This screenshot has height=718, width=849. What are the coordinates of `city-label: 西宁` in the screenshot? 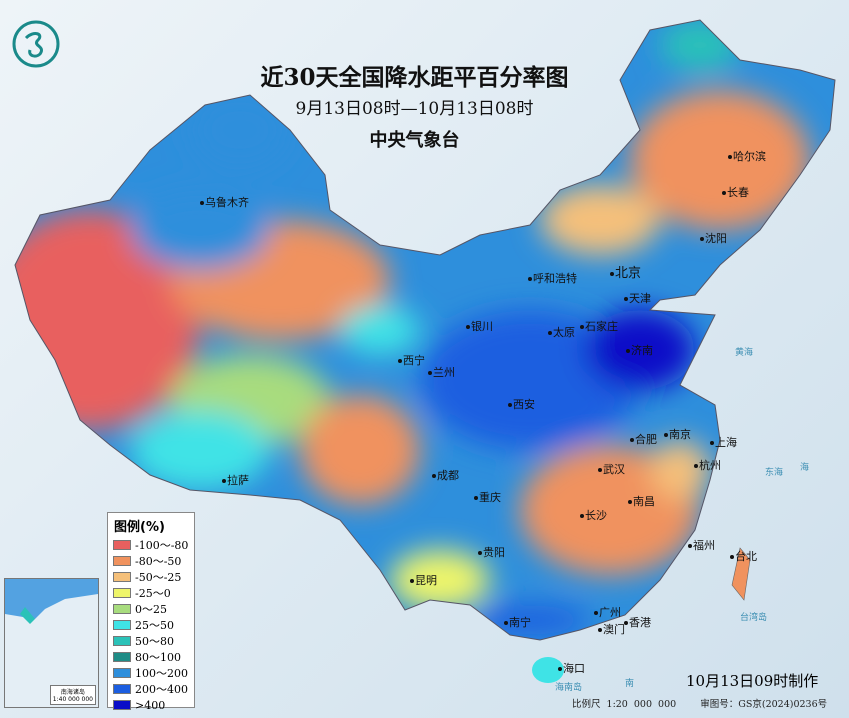 It's located at (411, 360).